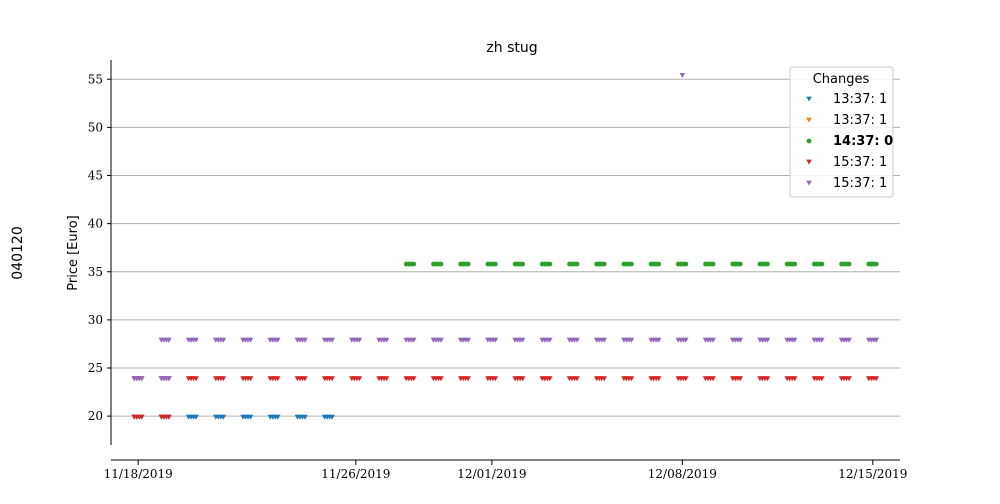  Describe the element at coordinates (95, 127) in the screenshot. I see `y-tick-label: 50` at that location.